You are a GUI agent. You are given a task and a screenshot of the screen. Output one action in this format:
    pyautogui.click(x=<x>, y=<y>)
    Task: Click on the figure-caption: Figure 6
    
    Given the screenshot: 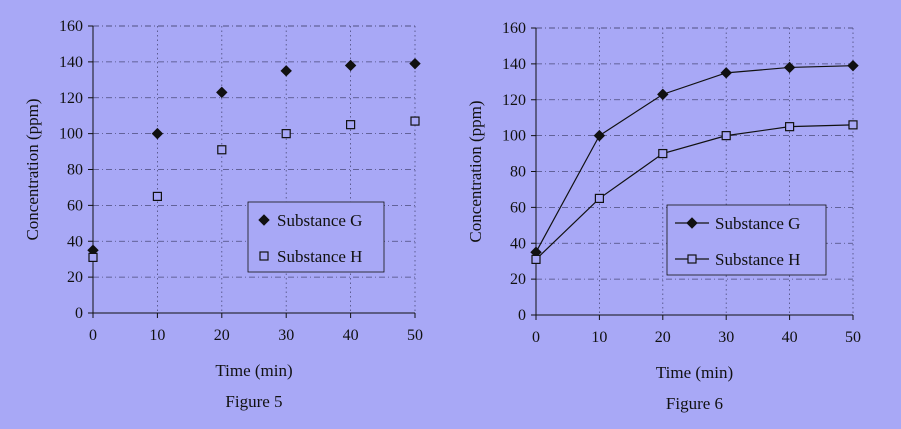 What is the action you would take?
    pyautogui.click(x=694, y=403)
    